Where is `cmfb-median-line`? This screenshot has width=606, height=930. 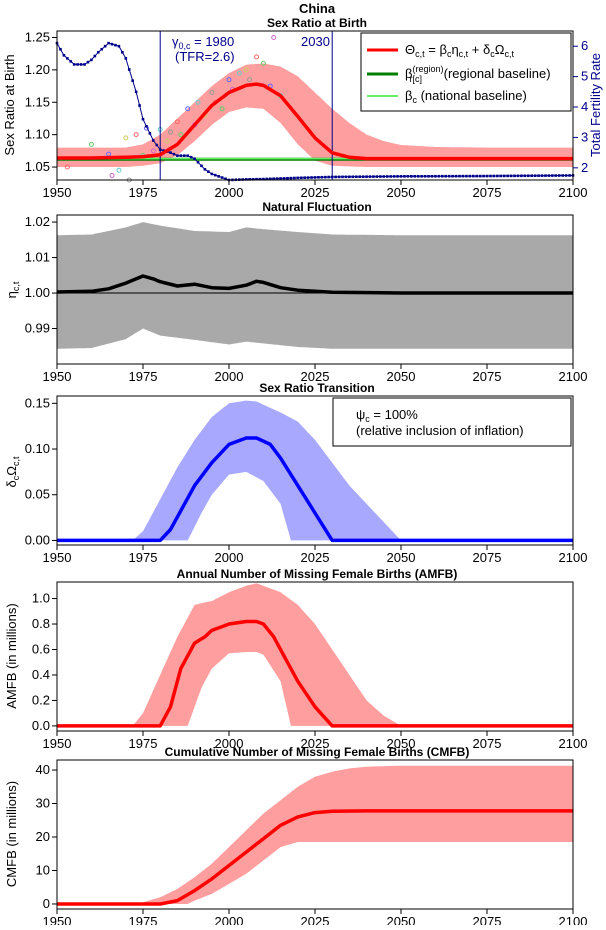
cmfb-median-line is located at coordinates (315, 857).